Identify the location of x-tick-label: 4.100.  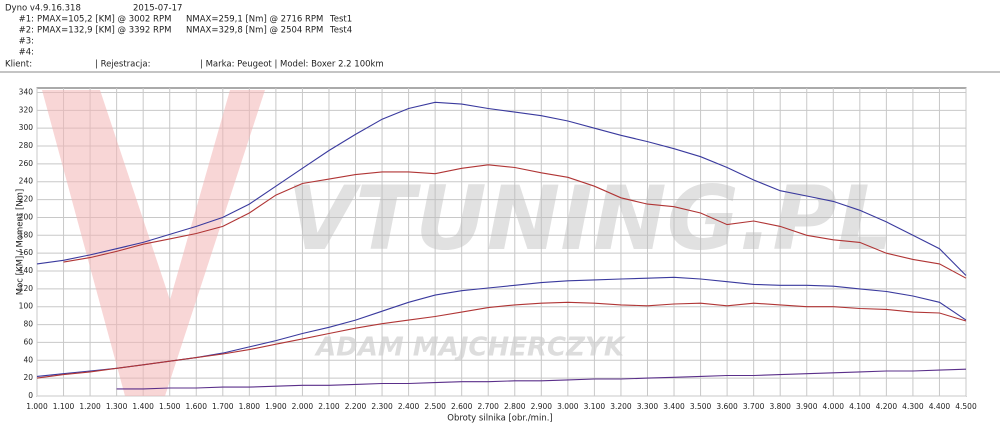
(860, 406).